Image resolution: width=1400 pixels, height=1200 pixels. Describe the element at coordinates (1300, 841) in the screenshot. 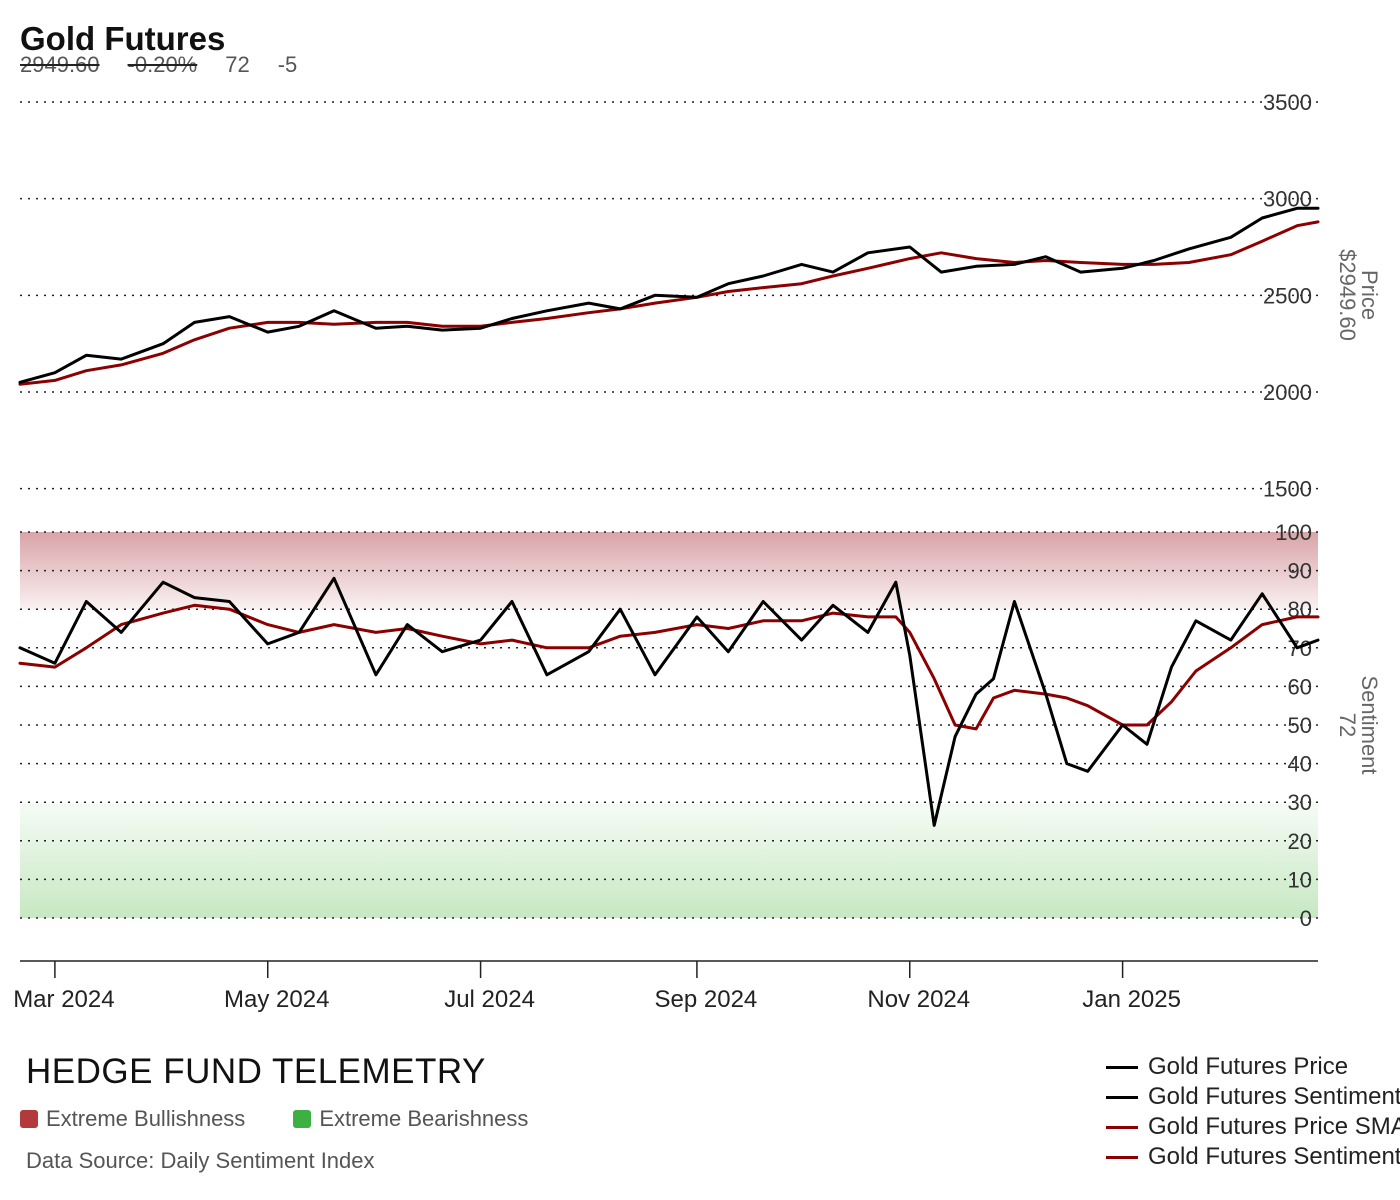

I see `sentiment-tick-label: 20` at that location.